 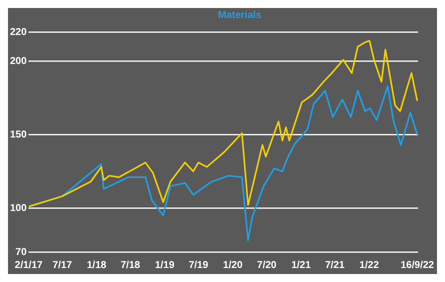 I want to click on x-tick-label: 16/9/22, so click(x=417, y=265).